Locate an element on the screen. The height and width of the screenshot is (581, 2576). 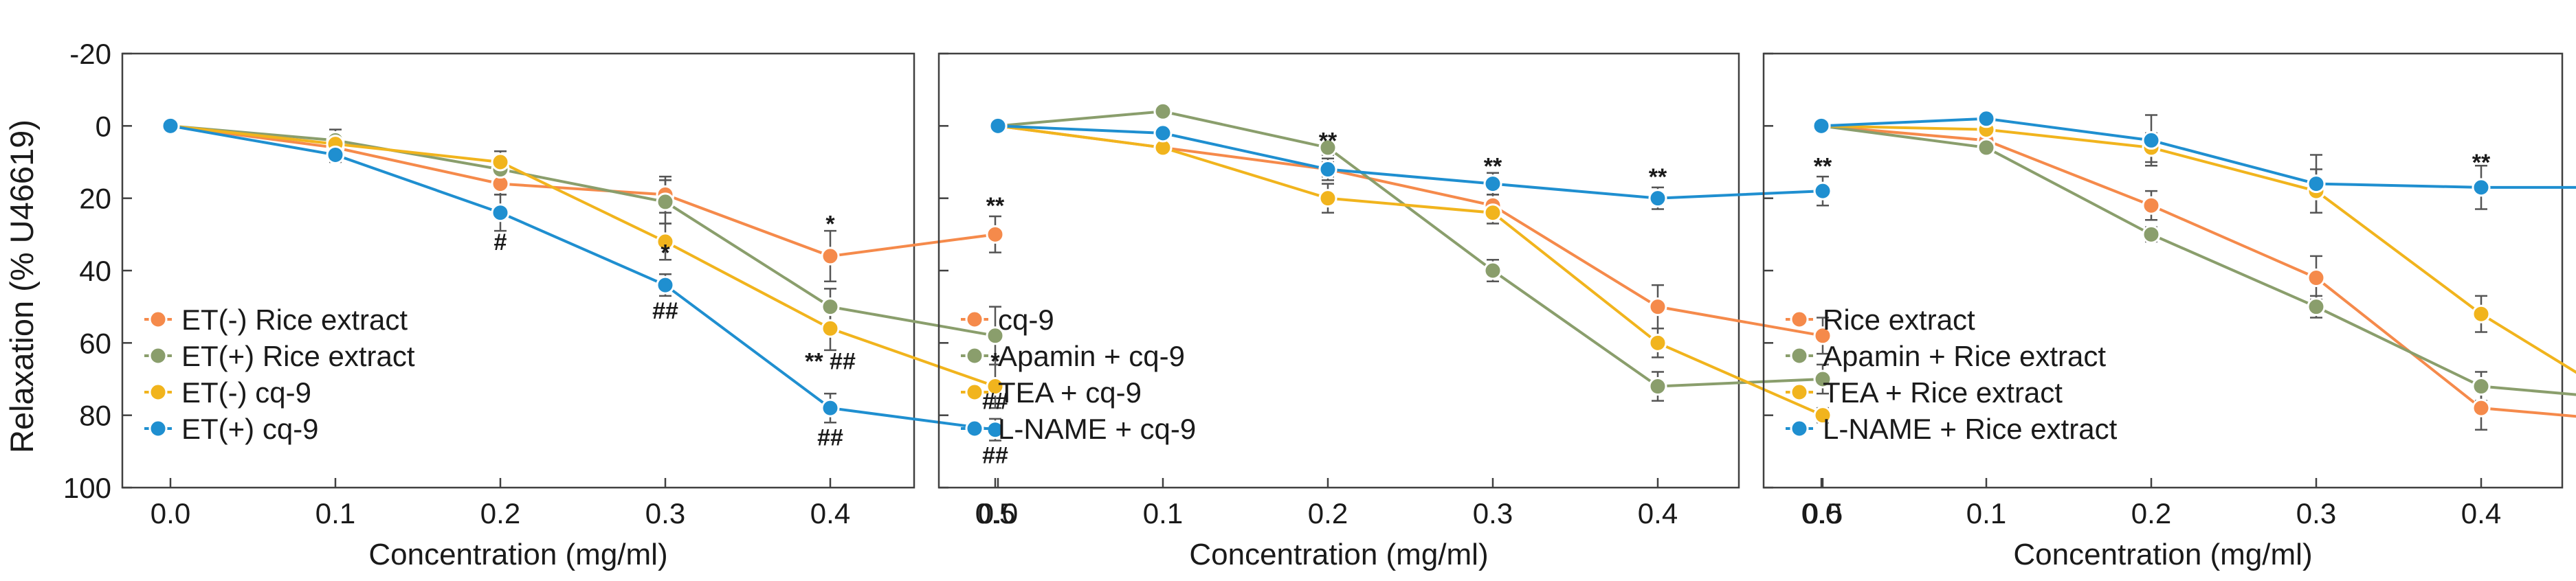
legend-label: ET(-) Rice extract is located at coordinates (294, 320).